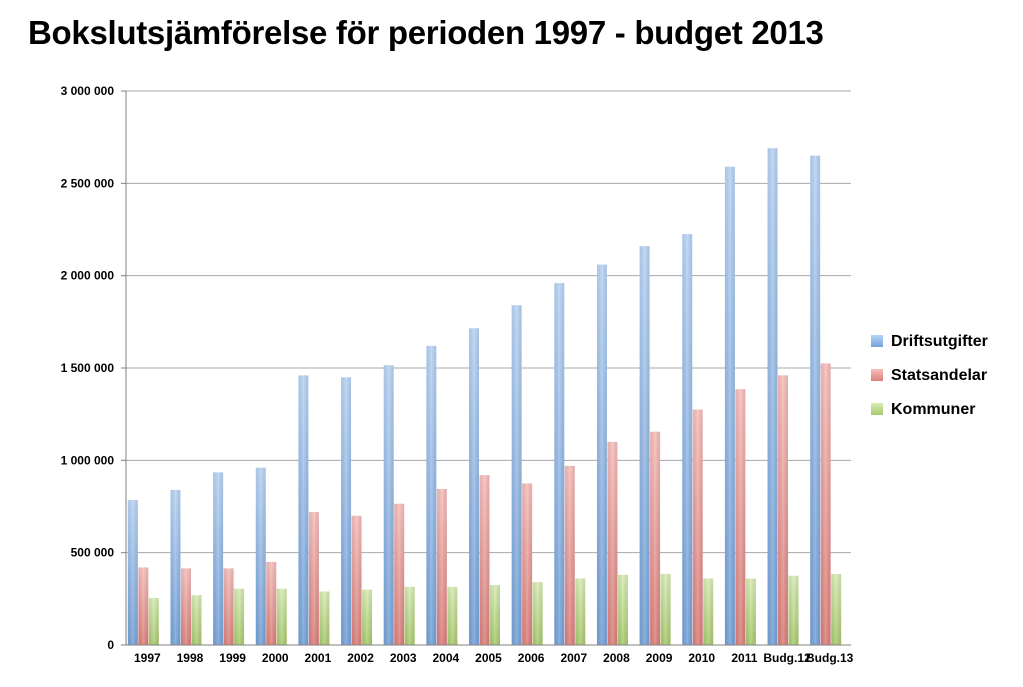 This screenshot has height=687, width=1023. I want to click on legend: Driftsutgifter Statsandelar Kommuner, so click(929, 375).